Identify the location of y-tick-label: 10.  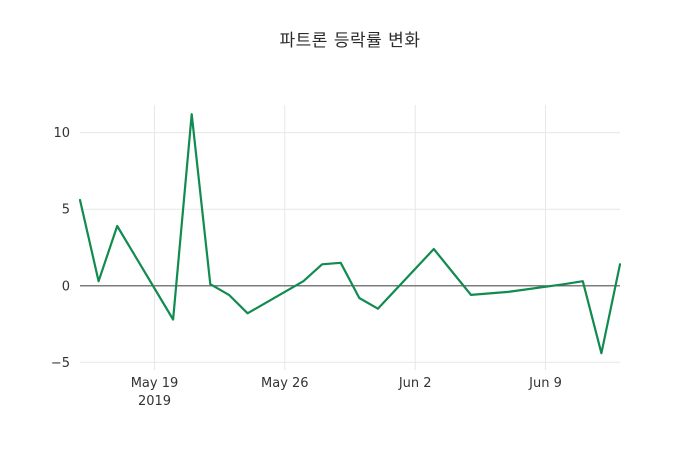
(61, 133).